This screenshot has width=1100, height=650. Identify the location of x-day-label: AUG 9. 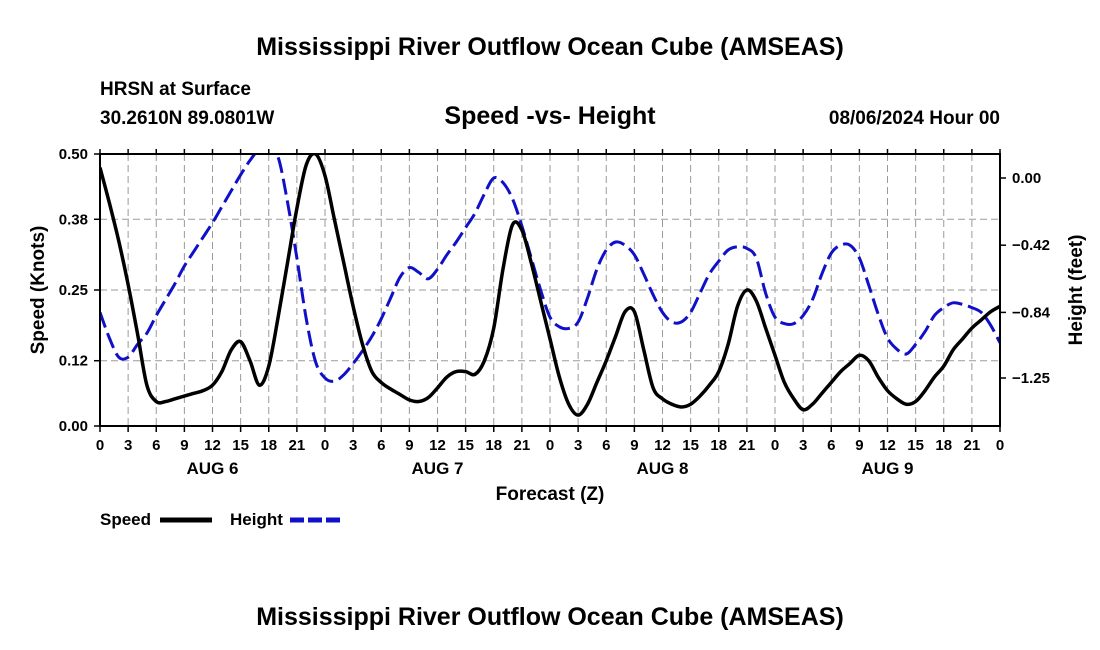
(888, 468).